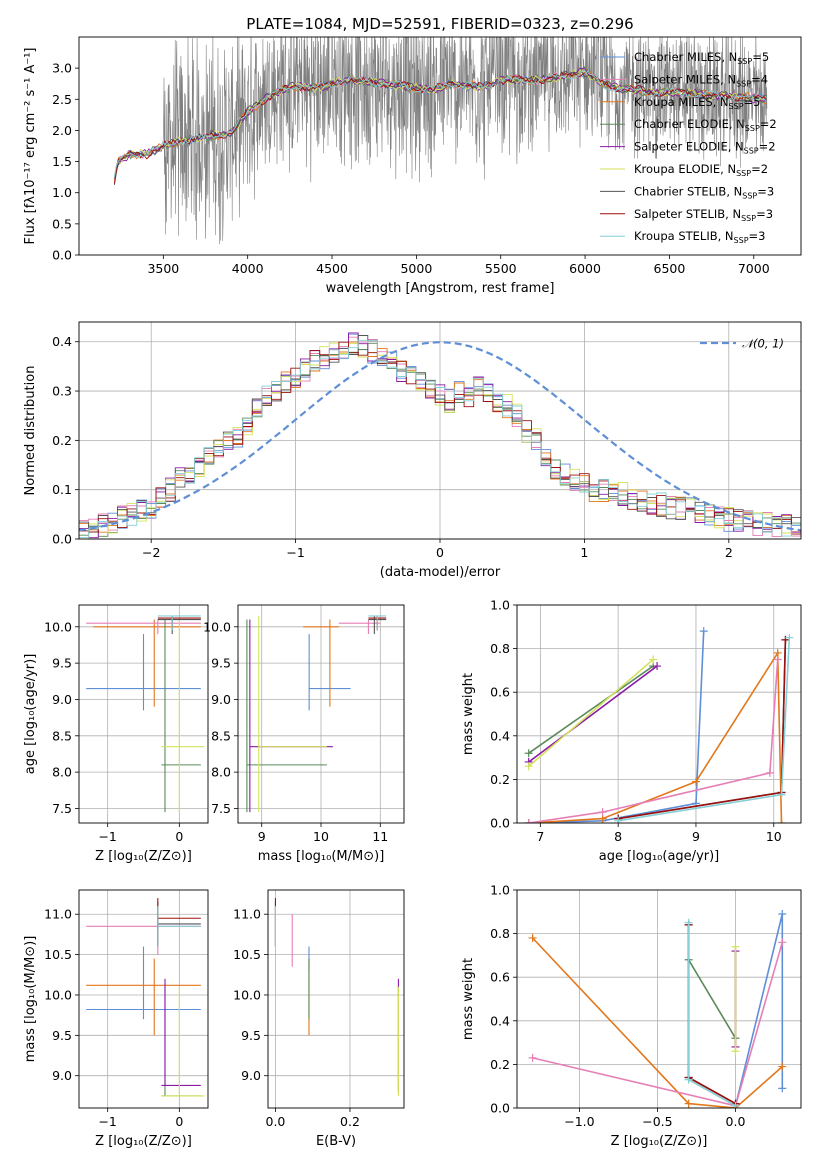 This screenshot has height=1170, width=819. Describe the element at coordinates (359, 627) in the screenshot. I see `errorbar-salpeter_miles` at that location.